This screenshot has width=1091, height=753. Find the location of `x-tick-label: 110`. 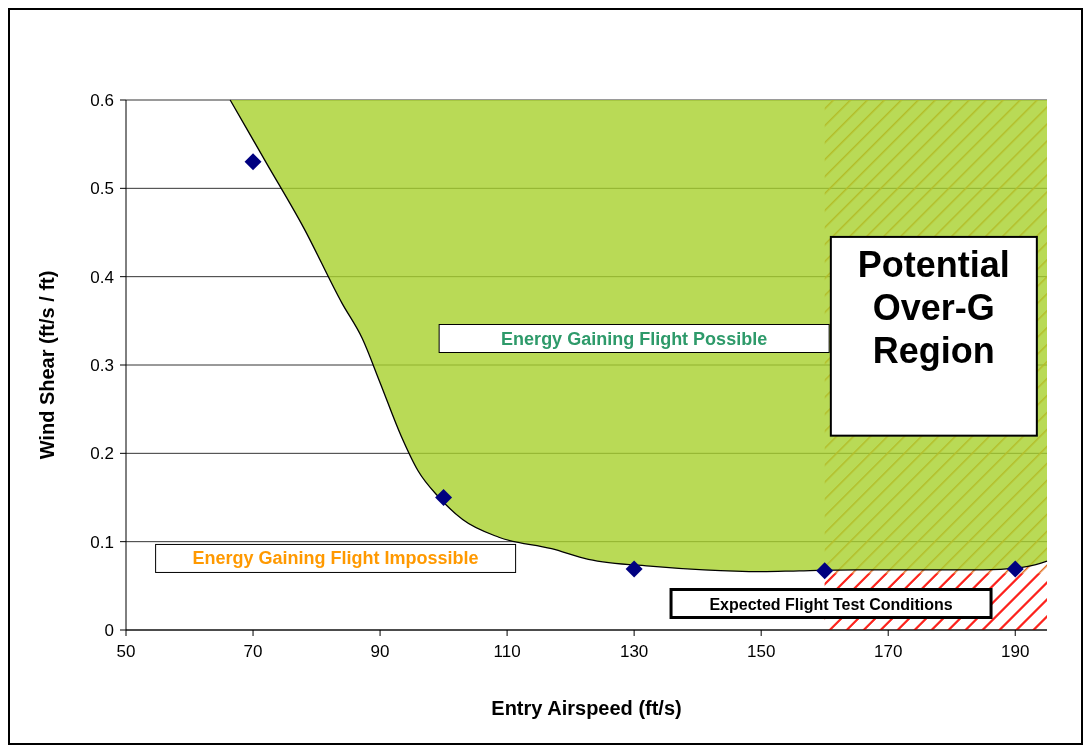

x-tick-label: 110 is located at coordinates (507, 651).